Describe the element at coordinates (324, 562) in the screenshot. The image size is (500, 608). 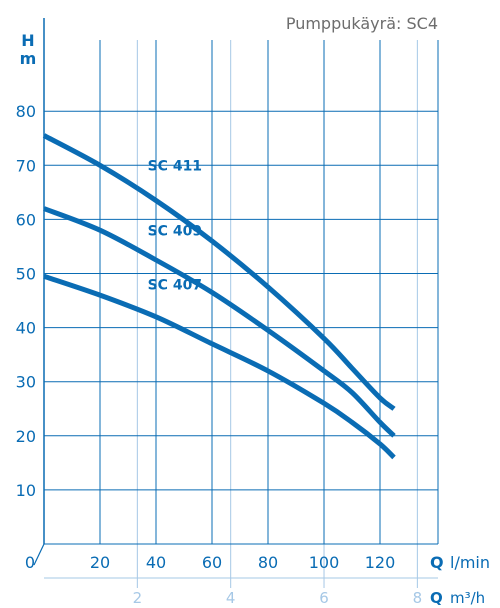
I see `x-tick-label: 100` at that location.